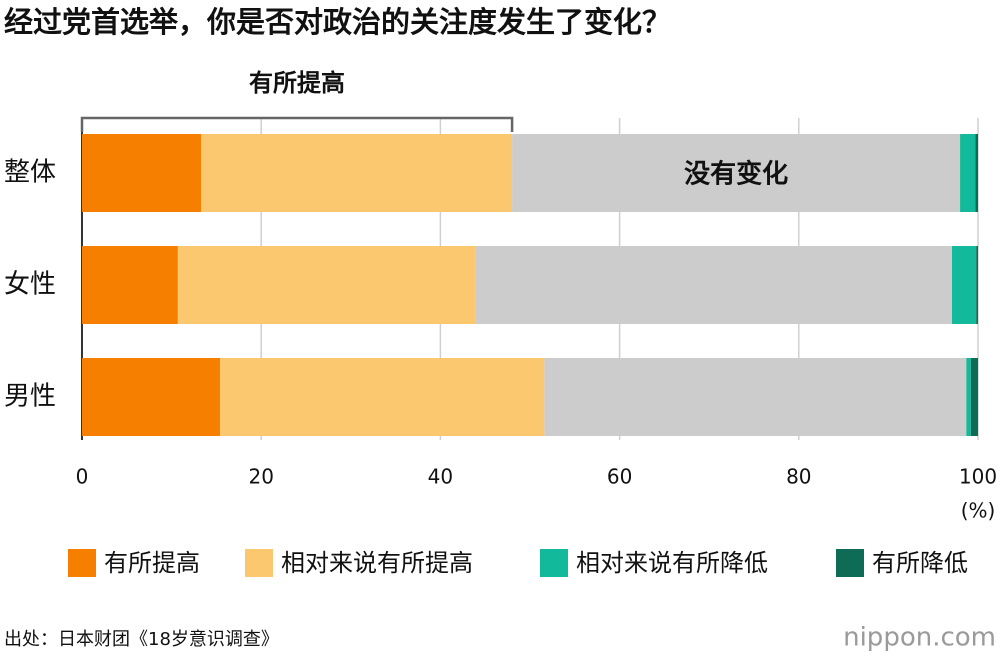 This screenshot has height=660, width=1000. Describe the element at coordinates (440, 477) in the screenshot. I see `x-tick-label: 40` at that location.